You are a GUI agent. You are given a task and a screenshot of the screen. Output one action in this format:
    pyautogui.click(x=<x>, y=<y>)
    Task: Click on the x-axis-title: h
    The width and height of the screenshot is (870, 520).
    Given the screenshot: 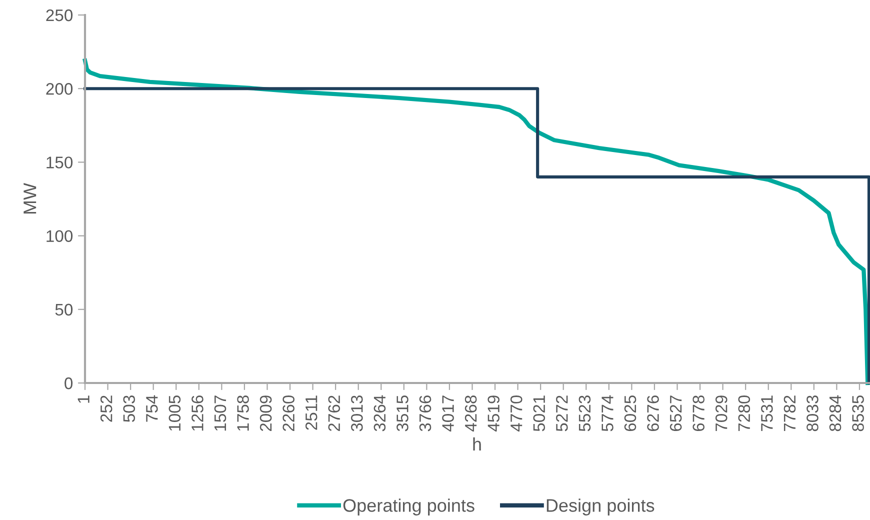 What is the action you would take?
    pyautogui.click(x=477, y=444)
    